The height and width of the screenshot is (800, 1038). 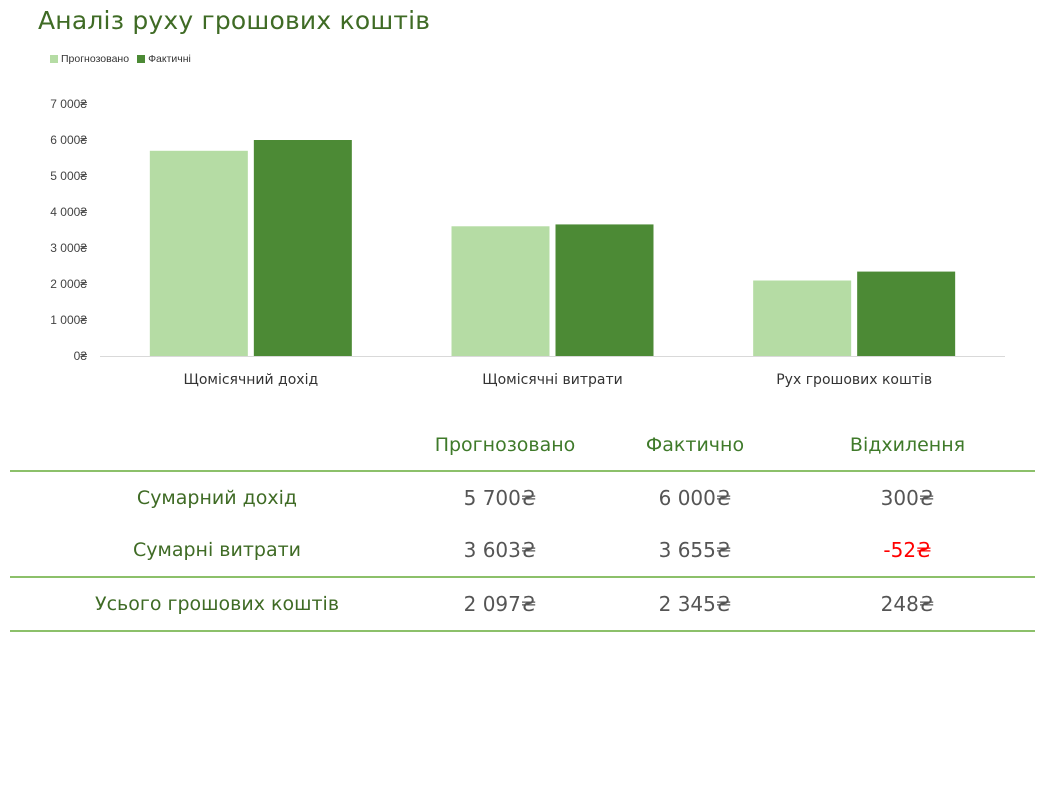 What do you see at coordinates (68, 284) in the screenshot?
I see `y-tick-label: 2 000₴` at bounding box center [68, 284].